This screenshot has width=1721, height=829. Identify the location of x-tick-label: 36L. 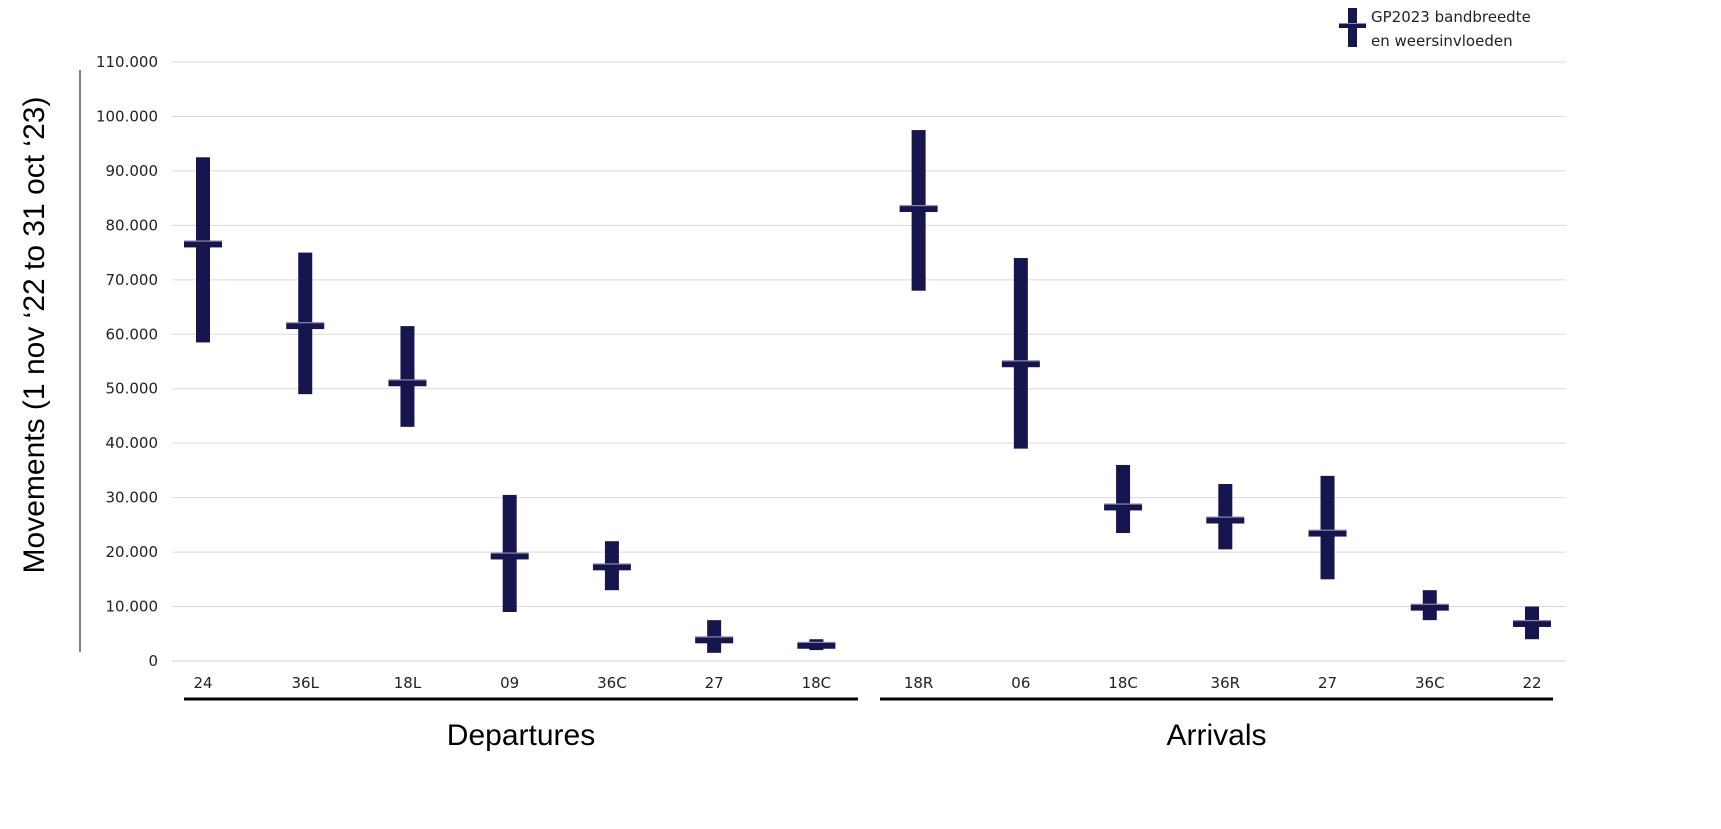
(306, 683).